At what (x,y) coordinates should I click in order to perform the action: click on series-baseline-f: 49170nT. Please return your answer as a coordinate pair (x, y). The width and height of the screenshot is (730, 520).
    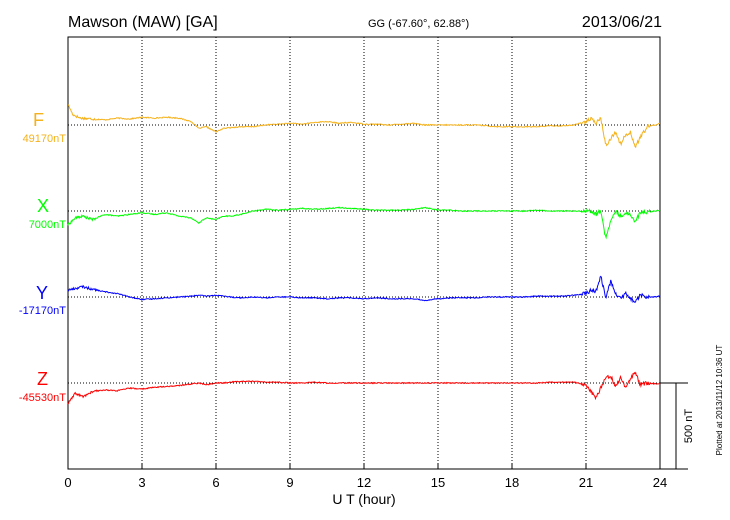
    Looking at the image, I should click on (45, 139).